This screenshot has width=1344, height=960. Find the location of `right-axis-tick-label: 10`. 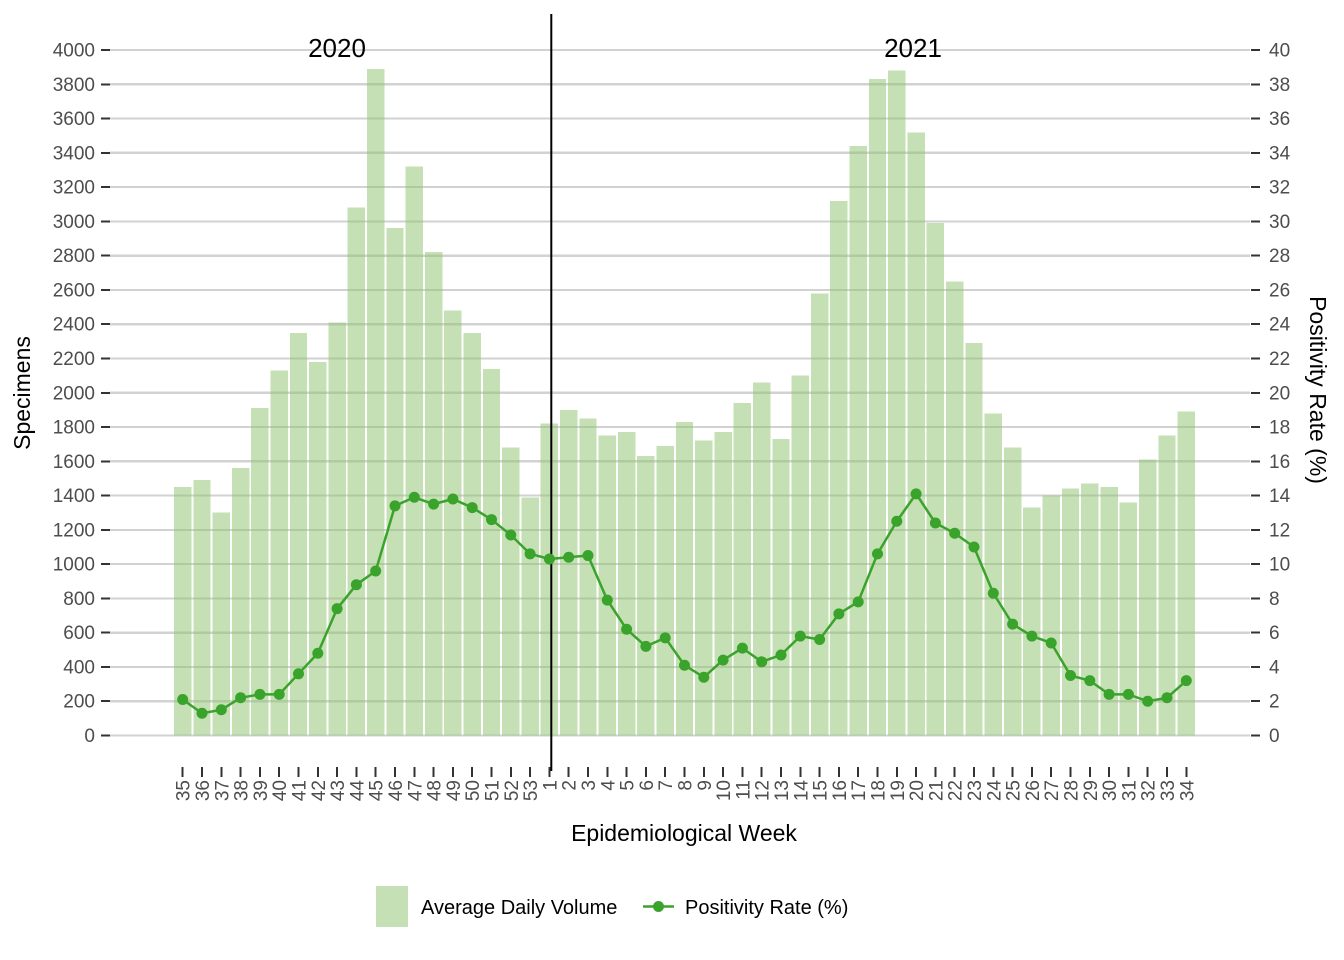

right-axis-tick-label: 10 is located at coordinates (1279, 565).